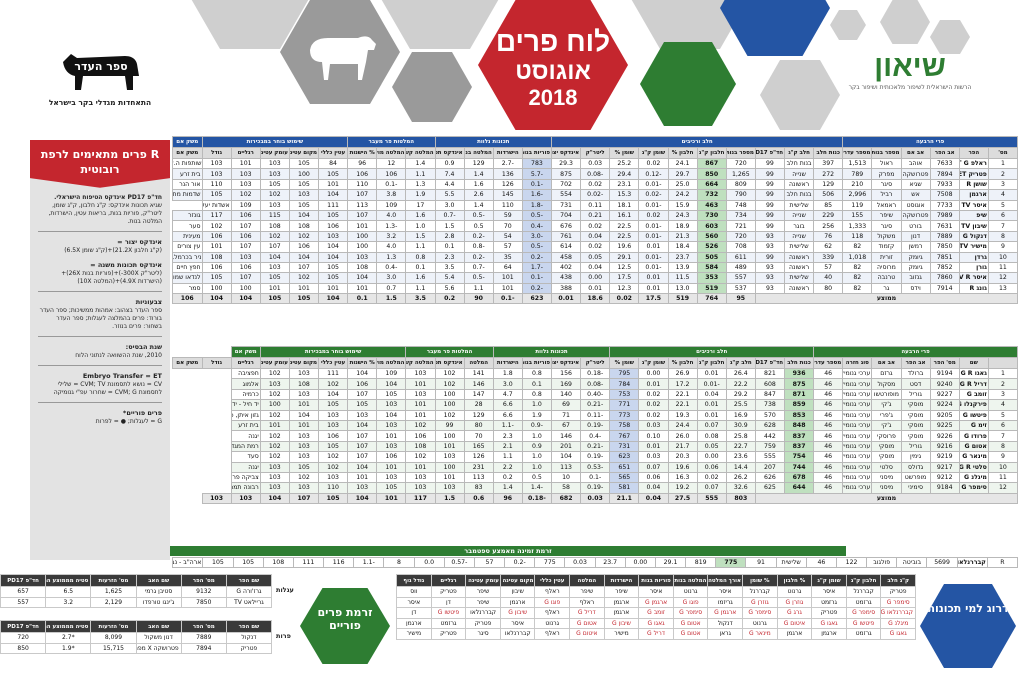 The height and width of the screenshot is (683, 1024). I want to click on table-cell: 1,513, so click(857, 163).